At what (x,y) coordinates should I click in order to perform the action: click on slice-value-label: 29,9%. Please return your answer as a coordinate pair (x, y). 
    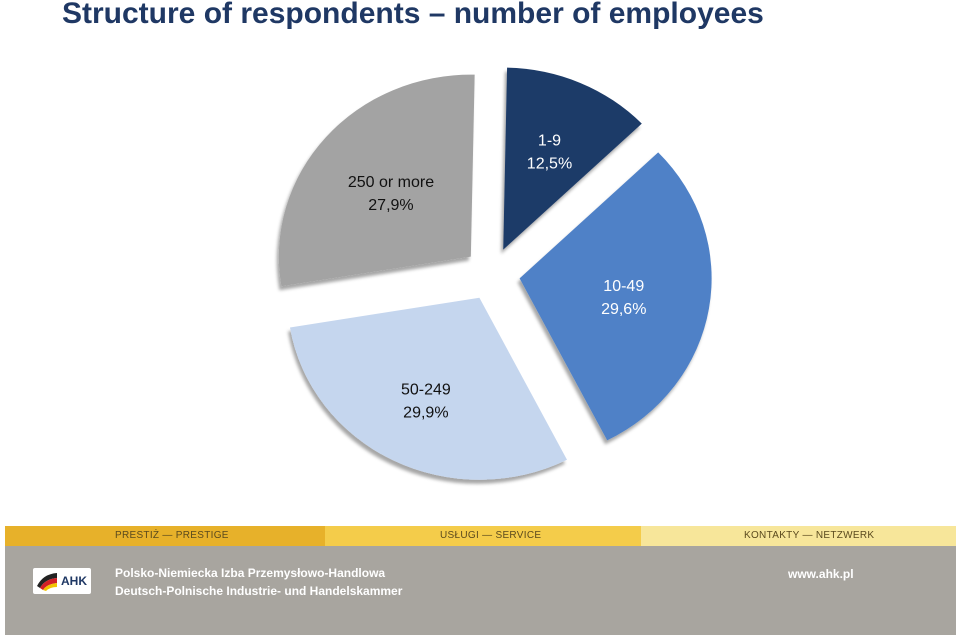
    Looking at the image, I should click on (425, 413).